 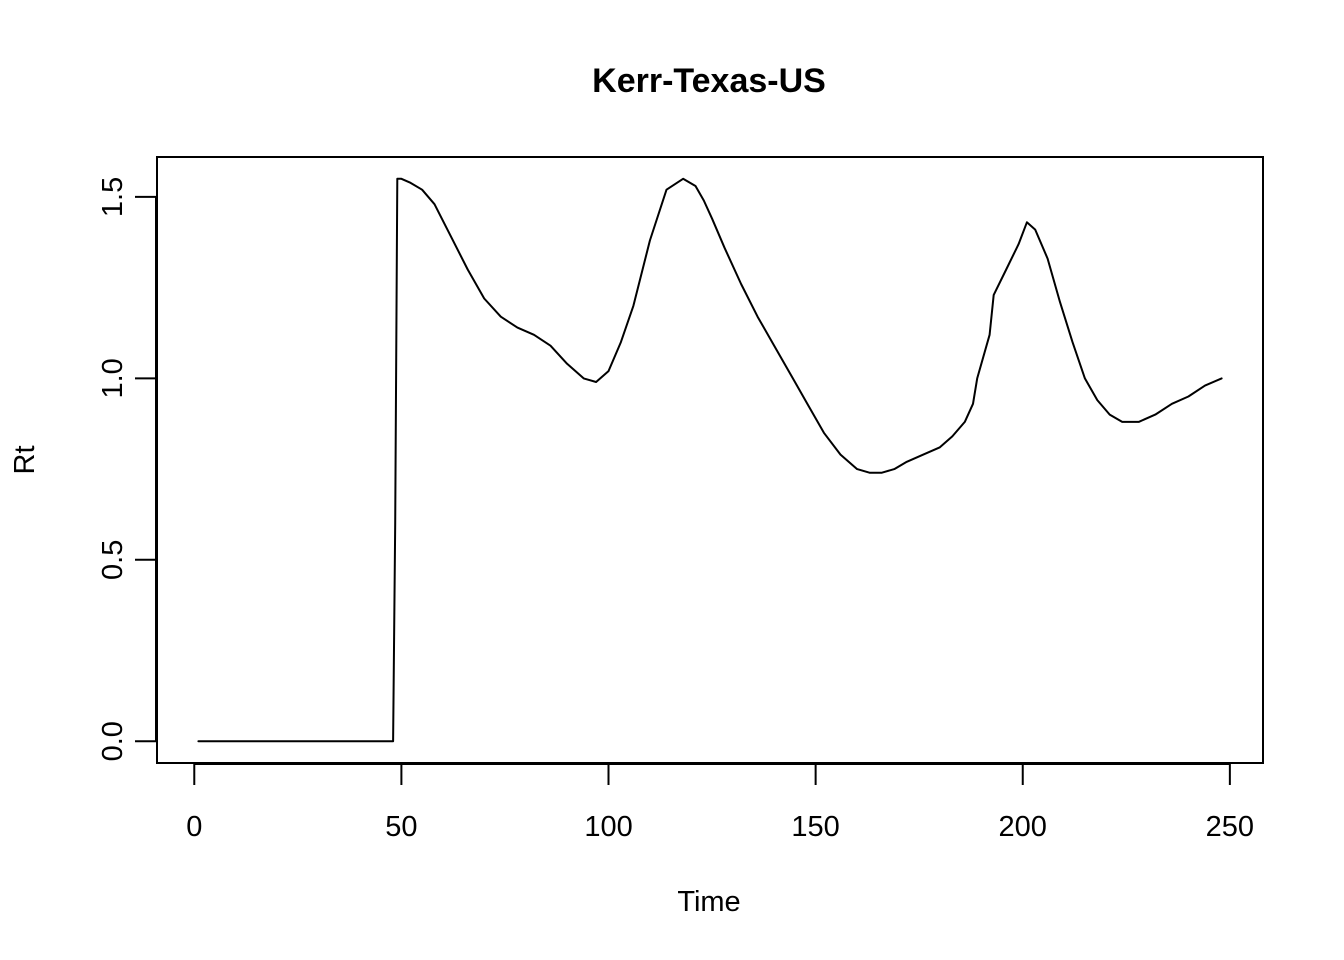 I want to click on x-tick-label: 250, so click(x=1230, y=827).